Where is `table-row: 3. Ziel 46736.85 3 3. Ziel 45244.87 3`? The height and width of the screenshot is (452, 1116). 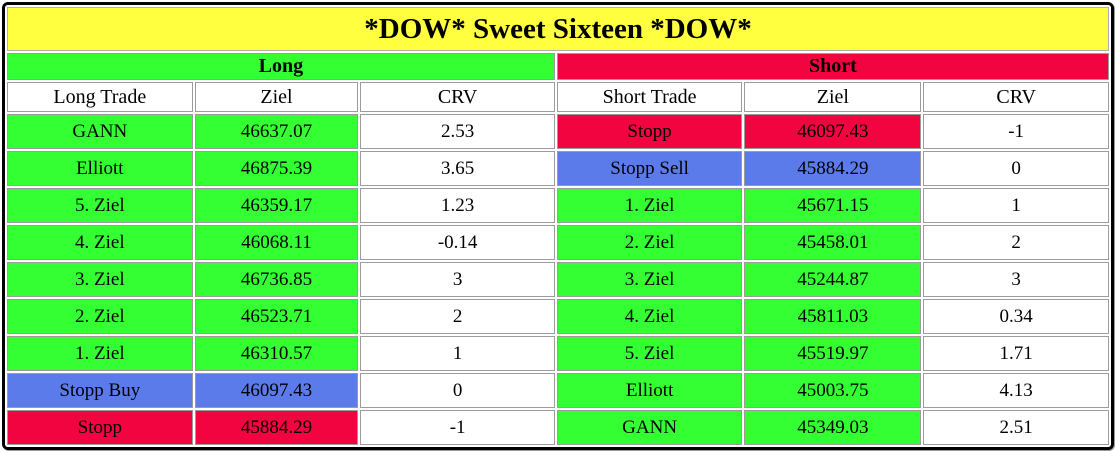 table-row: 3. Ziel 46736.85 3 3. Ziel 45244.87 3 is located at coordinates (558, 279).